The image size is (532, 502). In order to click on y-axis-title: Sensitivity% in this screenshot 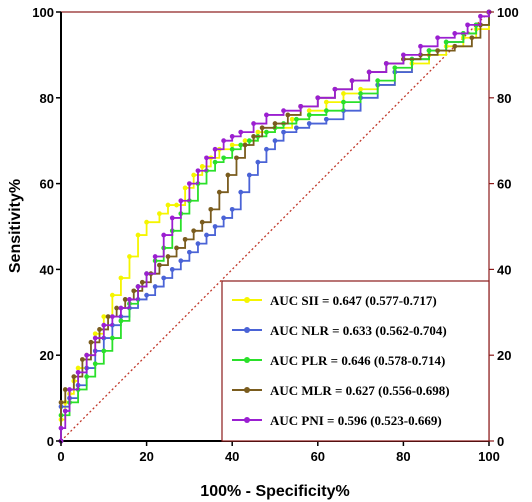, I will do `click(15, 226)`.